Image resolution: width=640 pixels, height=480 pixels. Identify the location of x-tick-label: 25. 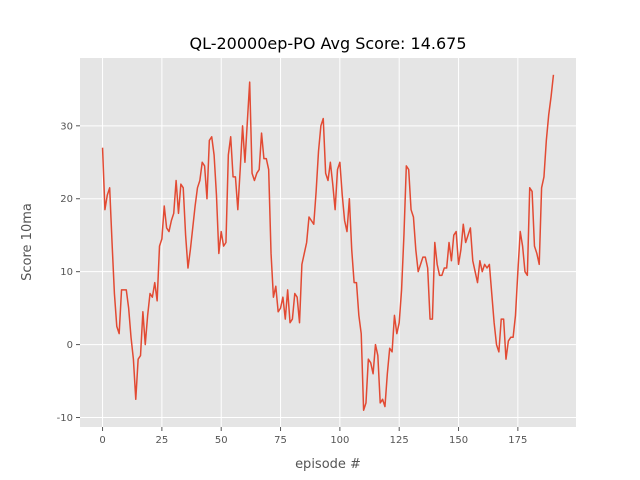
(162, 440).